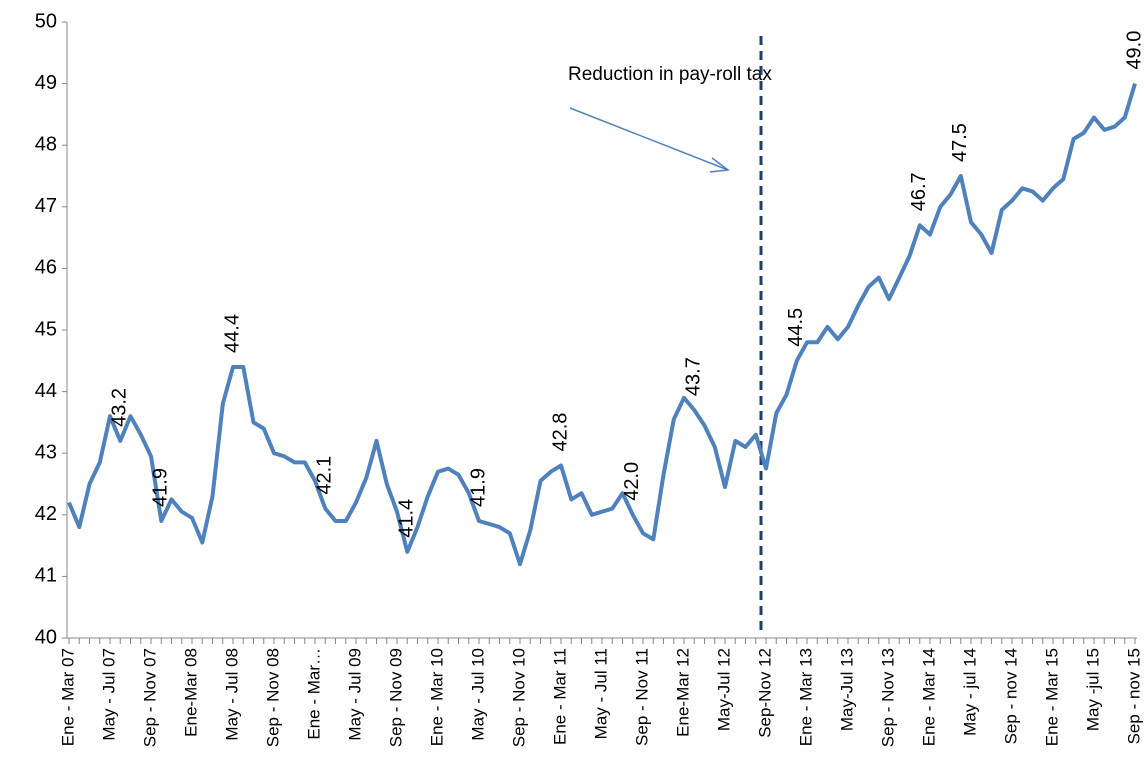 This screenshot has width=1144, height=784. I want to click on x-tick-label: Sep - Nov 09, so click(395, 697).